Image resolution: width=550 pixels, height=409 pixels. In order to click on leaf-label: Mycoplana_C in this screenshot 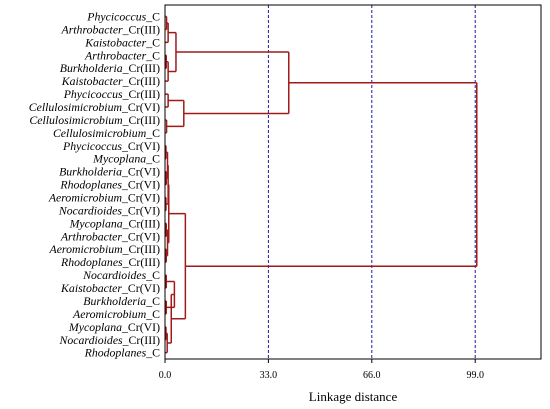, I will do `click(126, 159)`.